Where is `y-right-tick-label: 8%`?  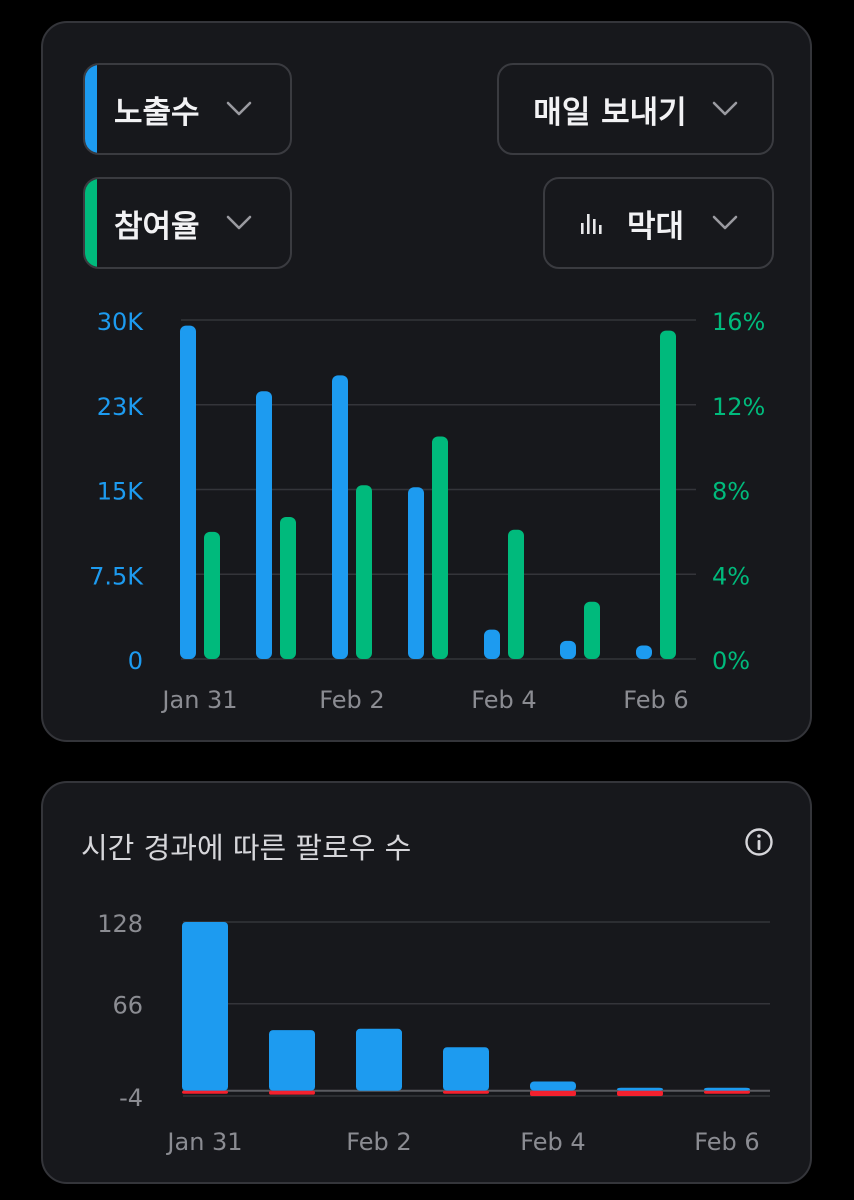
y-right-tick-label: 8% is located at coordinates (731, 492).